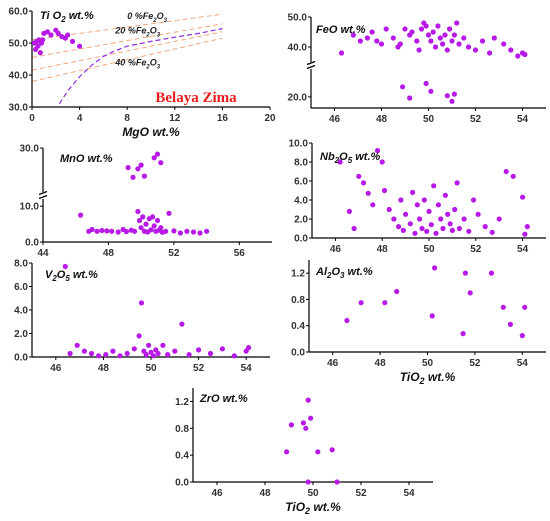 Image resolution: width=550 pixels, height=521 pixels. Describe the element at coordinates (301, 201) in the screenshot. I see `y-tick-label: 4.0` at that location.